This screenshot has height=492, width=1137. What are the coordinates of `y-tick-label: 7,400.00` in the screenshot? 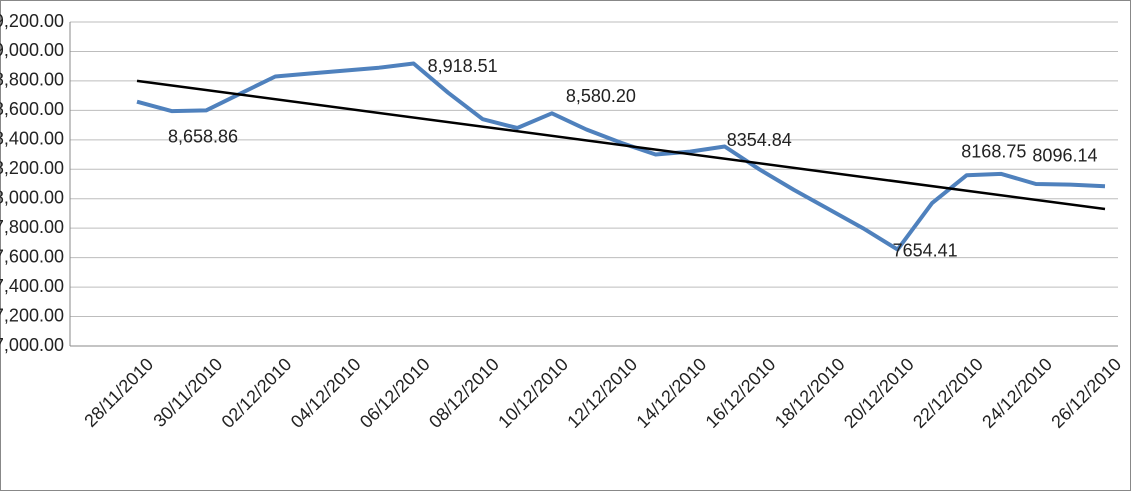 It's located at (32, 286).